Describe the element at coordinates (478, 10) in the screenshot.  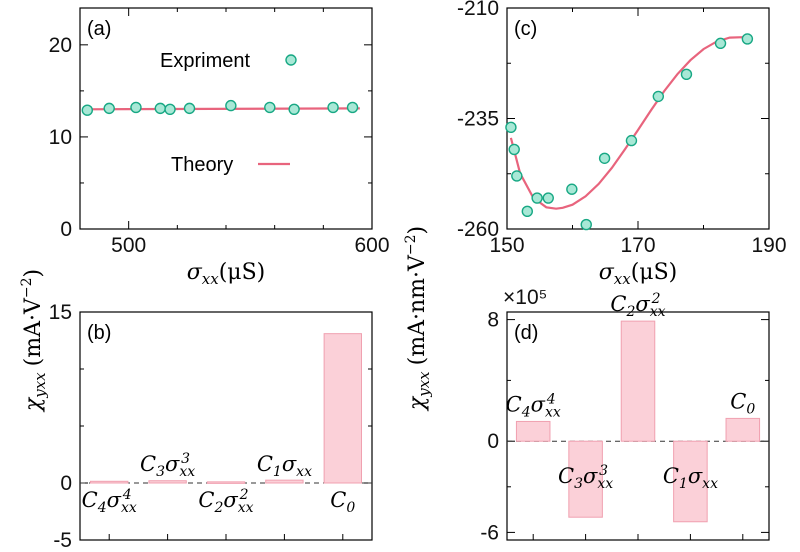
I see `y-tick-label: -210` at that location.